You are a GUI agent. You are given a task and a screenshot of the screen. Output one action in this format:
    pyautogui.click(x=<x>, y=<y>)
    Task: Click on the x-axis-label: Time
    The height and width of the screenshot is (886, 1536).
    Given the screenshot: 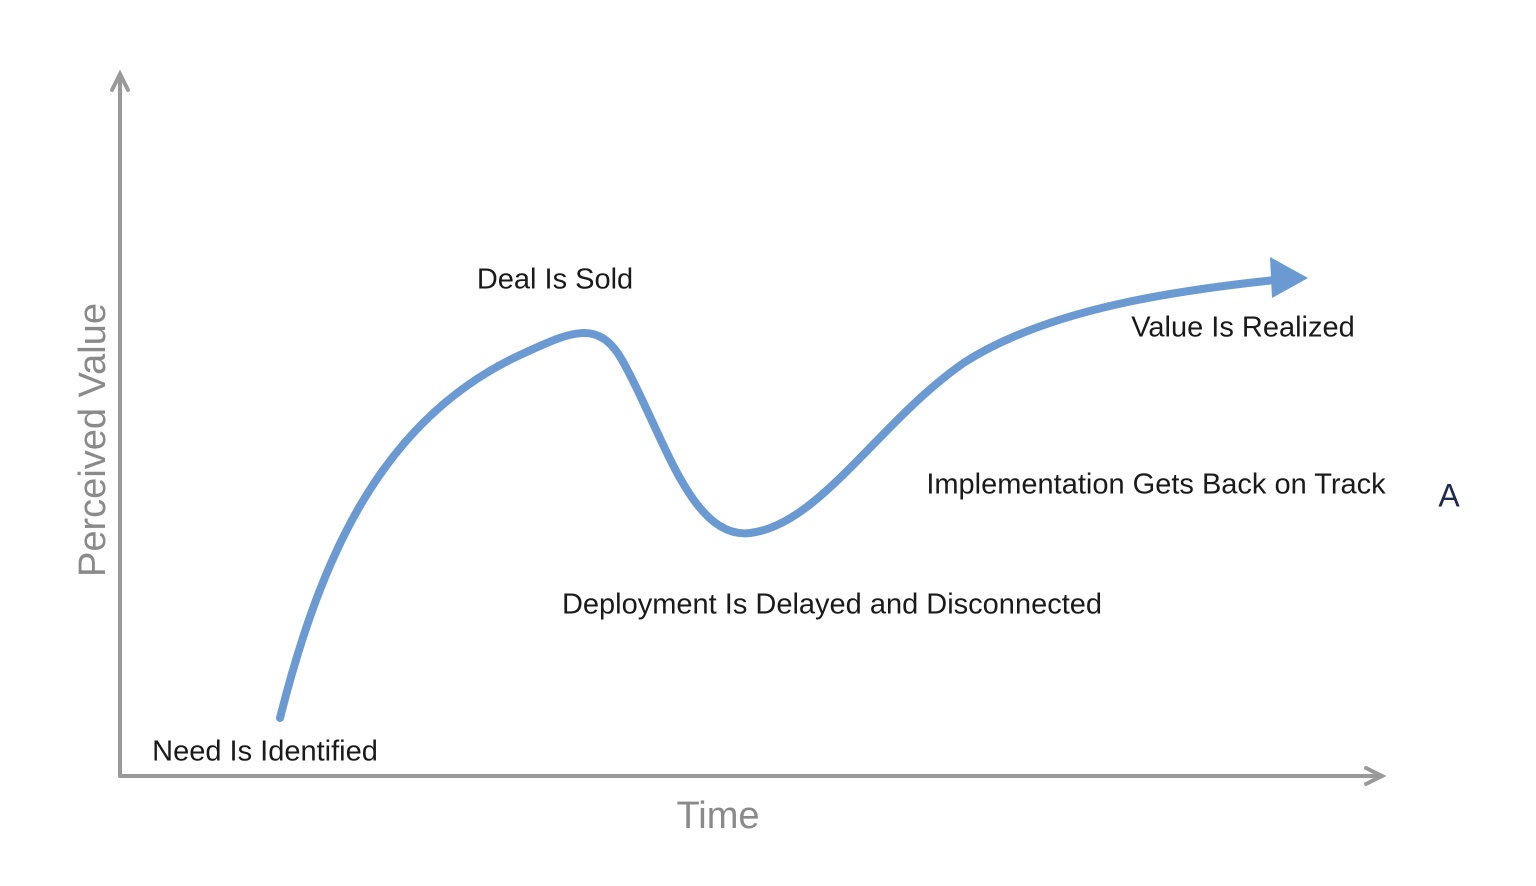 What is the action you would take?
    pyautogui.click(x=717, y=816)
    